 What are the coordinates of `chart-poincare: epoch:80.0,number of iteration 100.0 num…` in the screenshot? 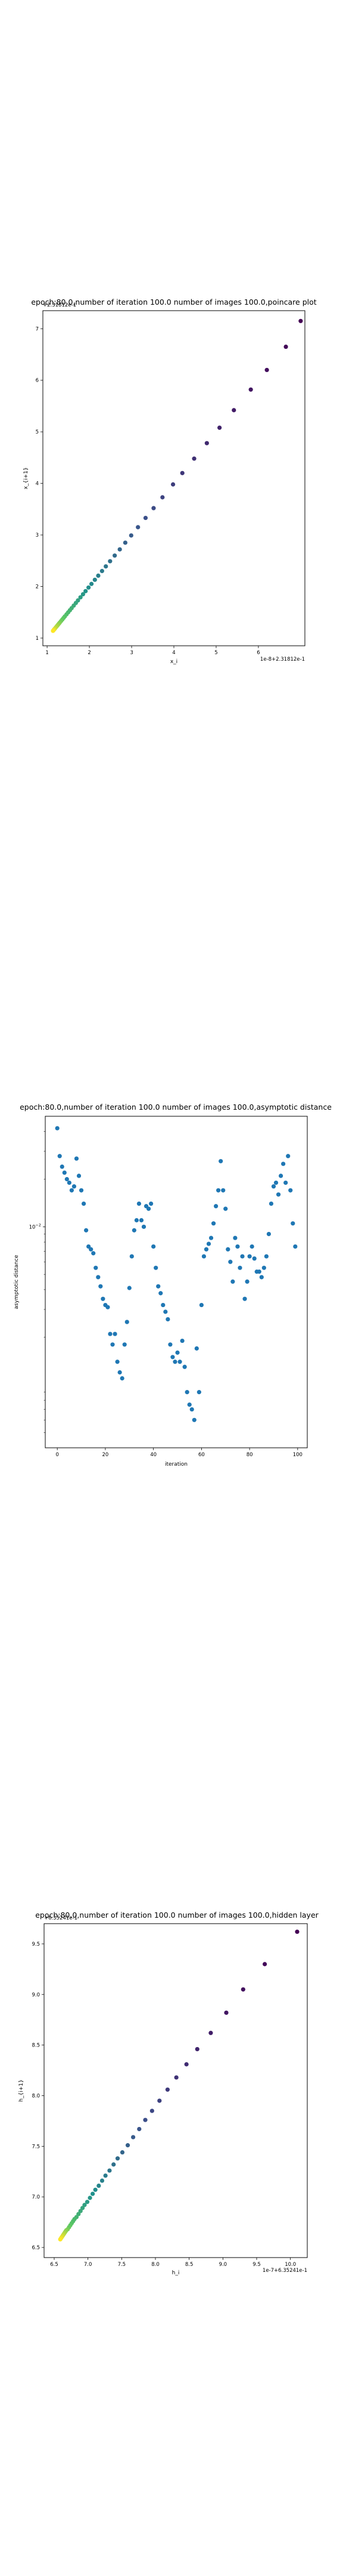 It's located at (170, 481).